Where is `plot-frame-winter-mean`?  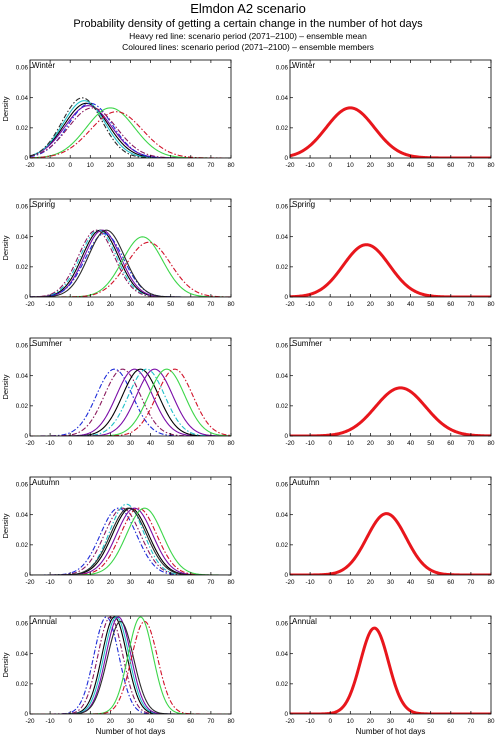
plot-frame-winter-mean is located at coordinates (390, 109).